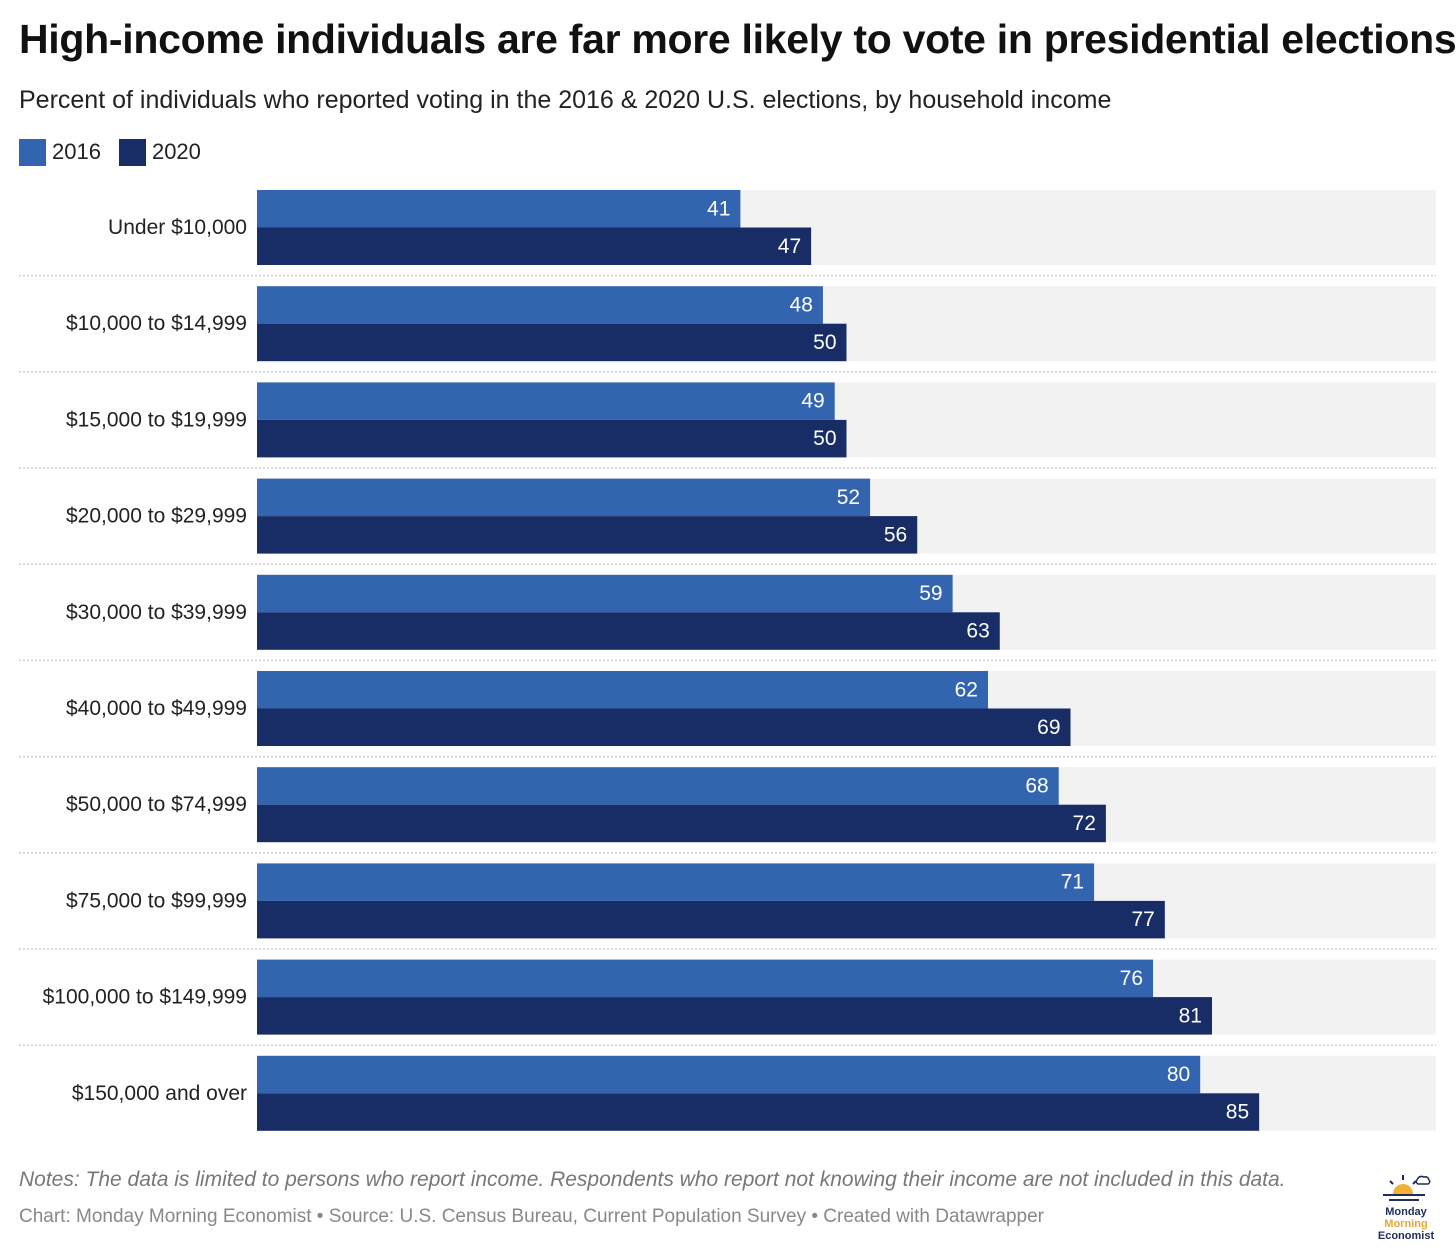 This screenshot has width=1456, height=1250. What do you see at coordinates (895, 534) in the screenshot?
I see `data-label-2020: 56` at bounding box center [895, 534].